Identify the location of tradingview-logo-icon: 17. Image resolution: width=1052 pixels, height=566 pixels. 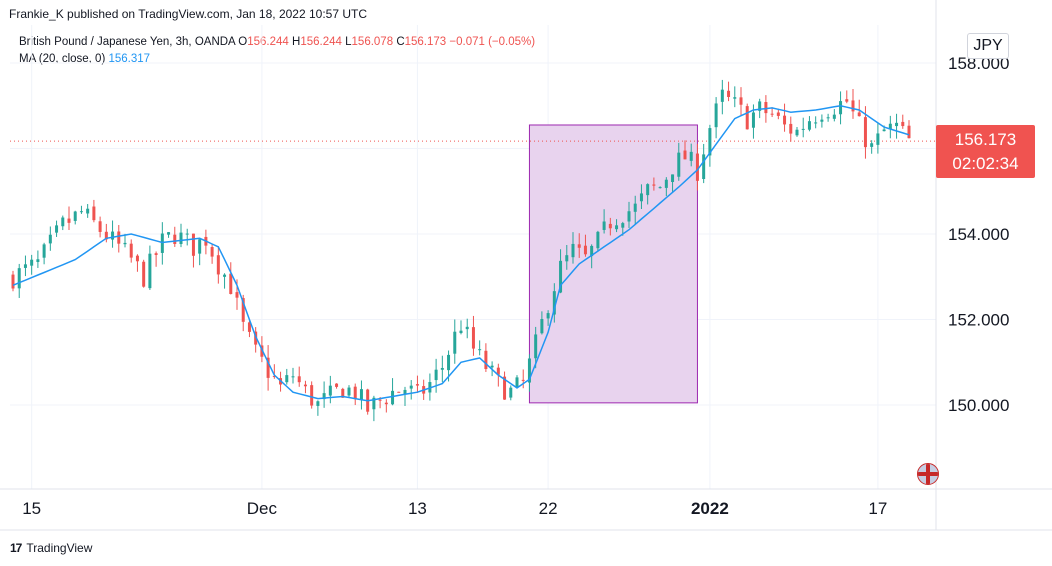
(16, 548).